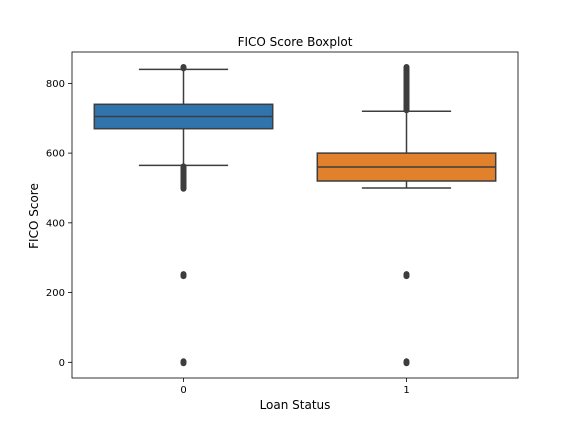  Describe the element at coordinates (55, 84) in the screenshot. I see `y-tick-label: 800` at that location.